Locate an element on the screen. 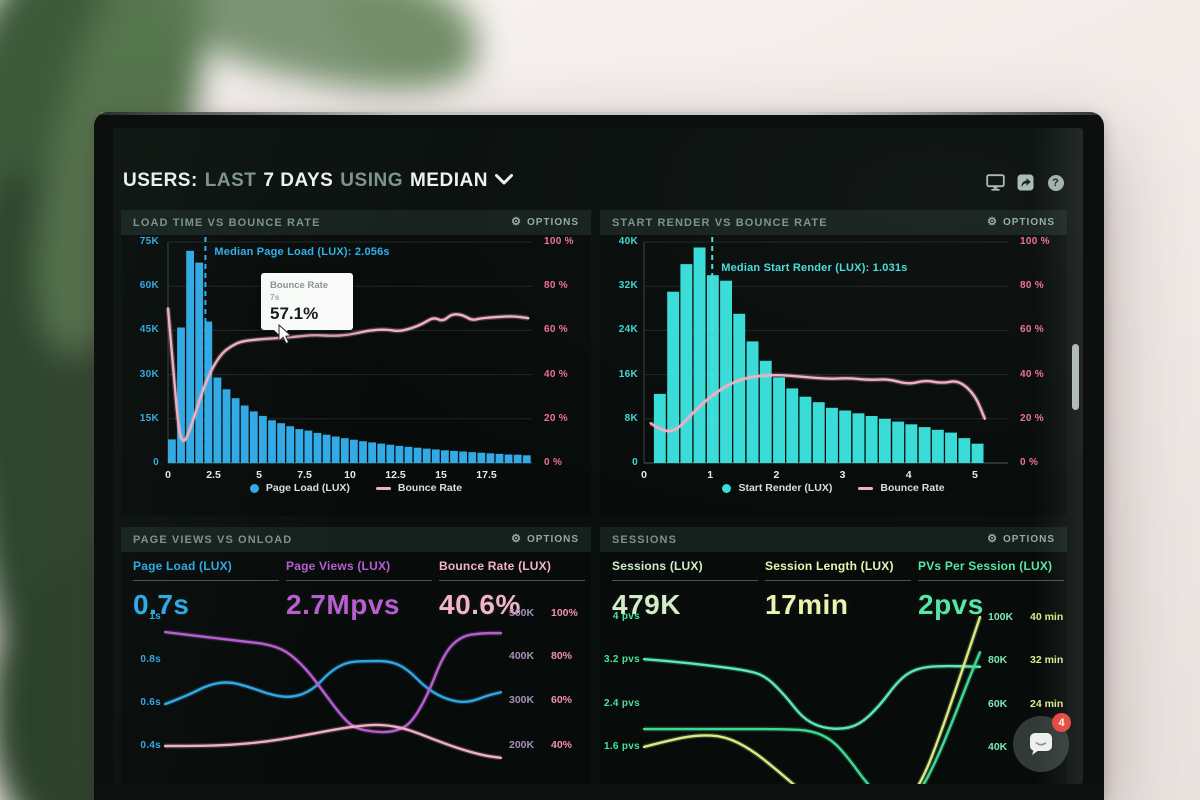 This screenshot has width=1200, height=800. share-icon is located at coordinates (1025, 182).